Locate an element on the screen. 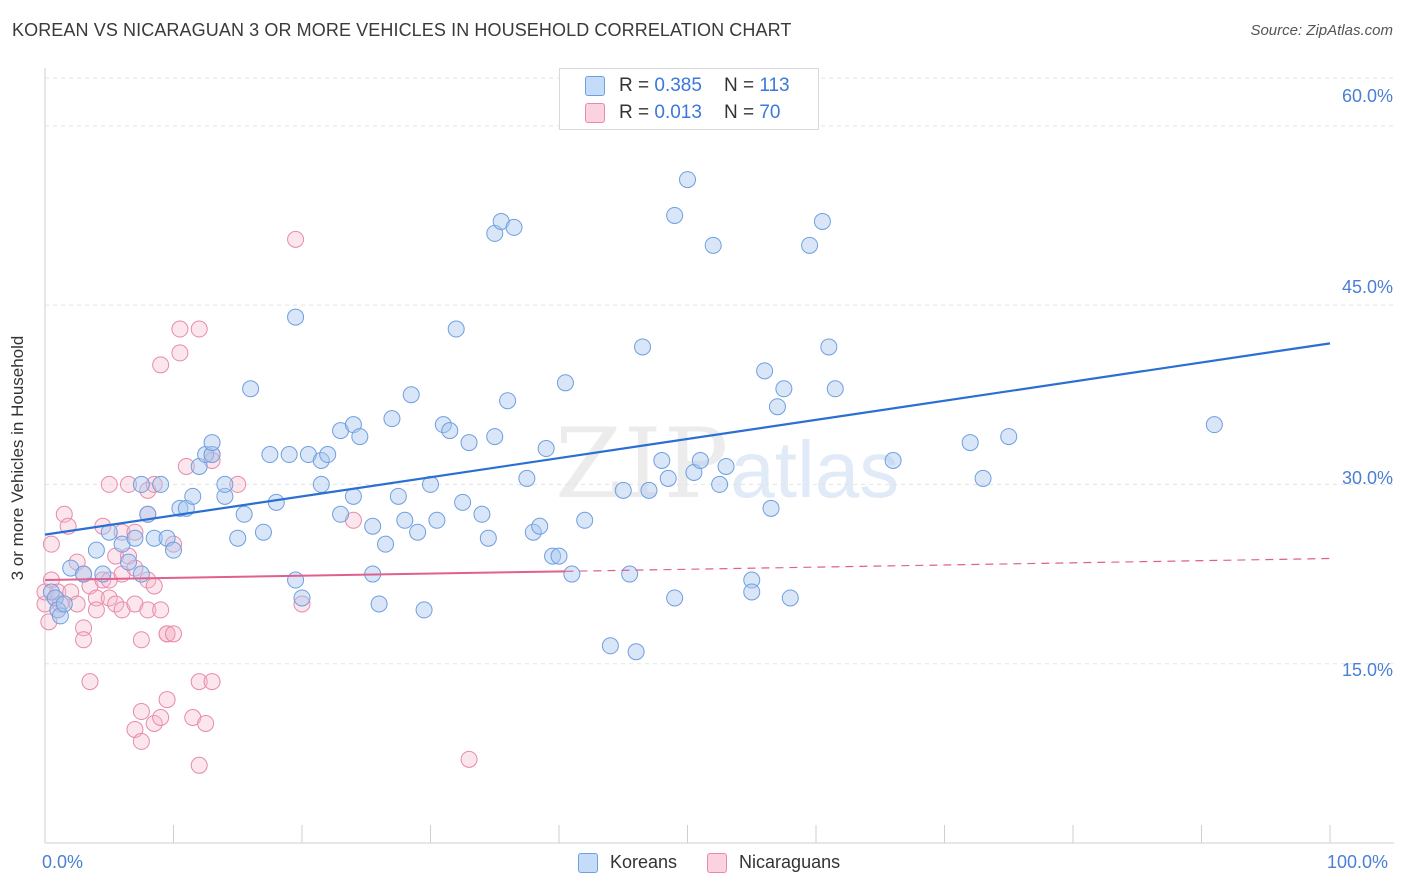 This screenshot has width=1406, height=892. correlation-legend: R = 0.385 N = 113 R = 0.013 N = 70 is located at coordinates (689, 99).